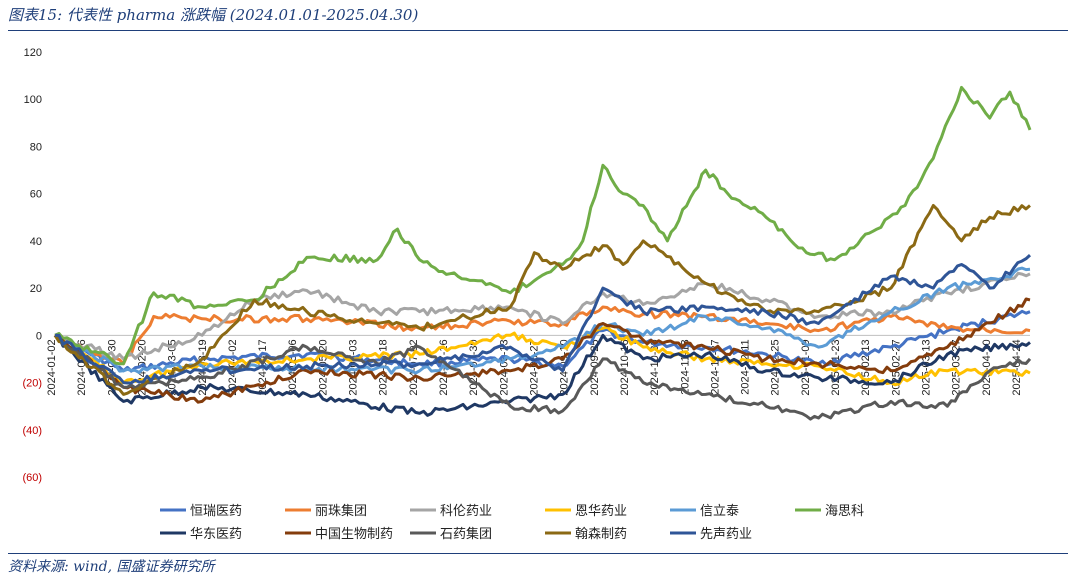 The height and width of the screenshot is (582, 1080). I want to click on y-tick-label: 100, so click(33, 100).